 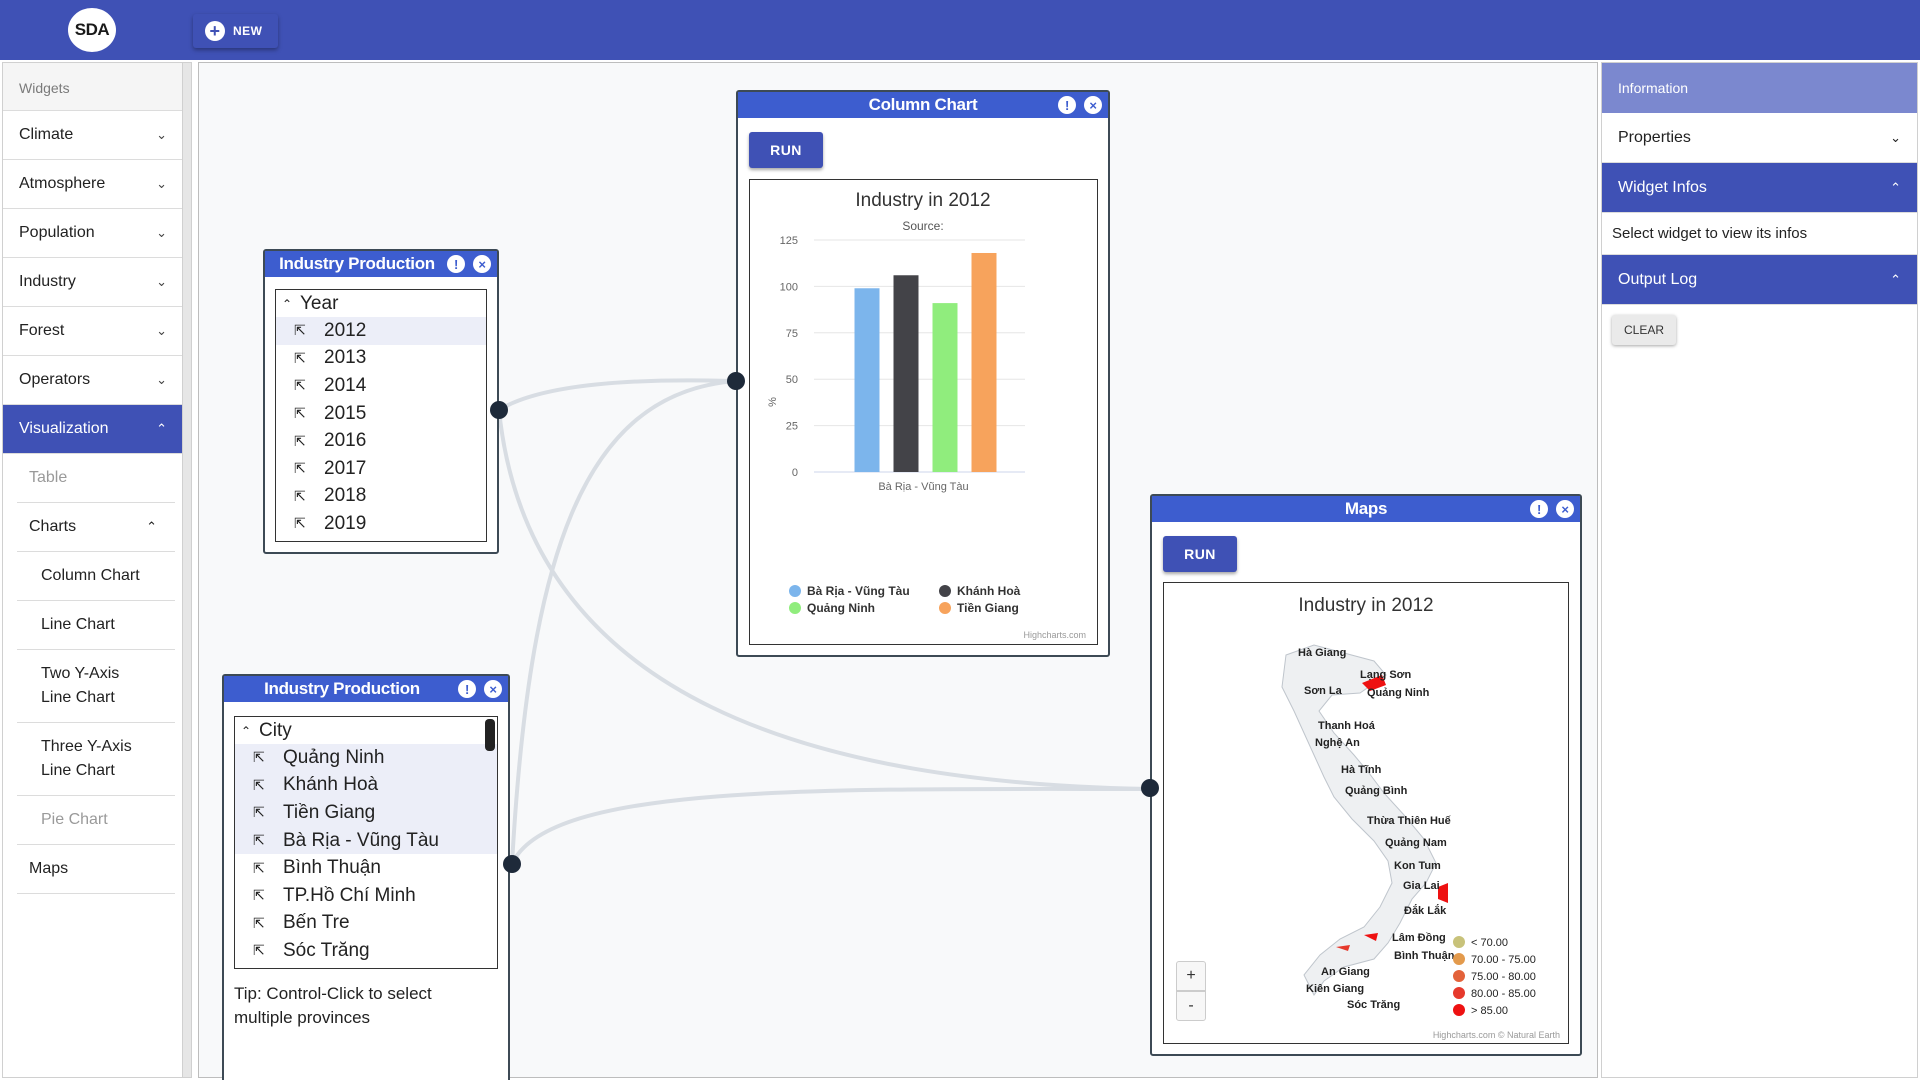 I want to click on sidebar-item-label: Industry, so click(x=47, y=281).